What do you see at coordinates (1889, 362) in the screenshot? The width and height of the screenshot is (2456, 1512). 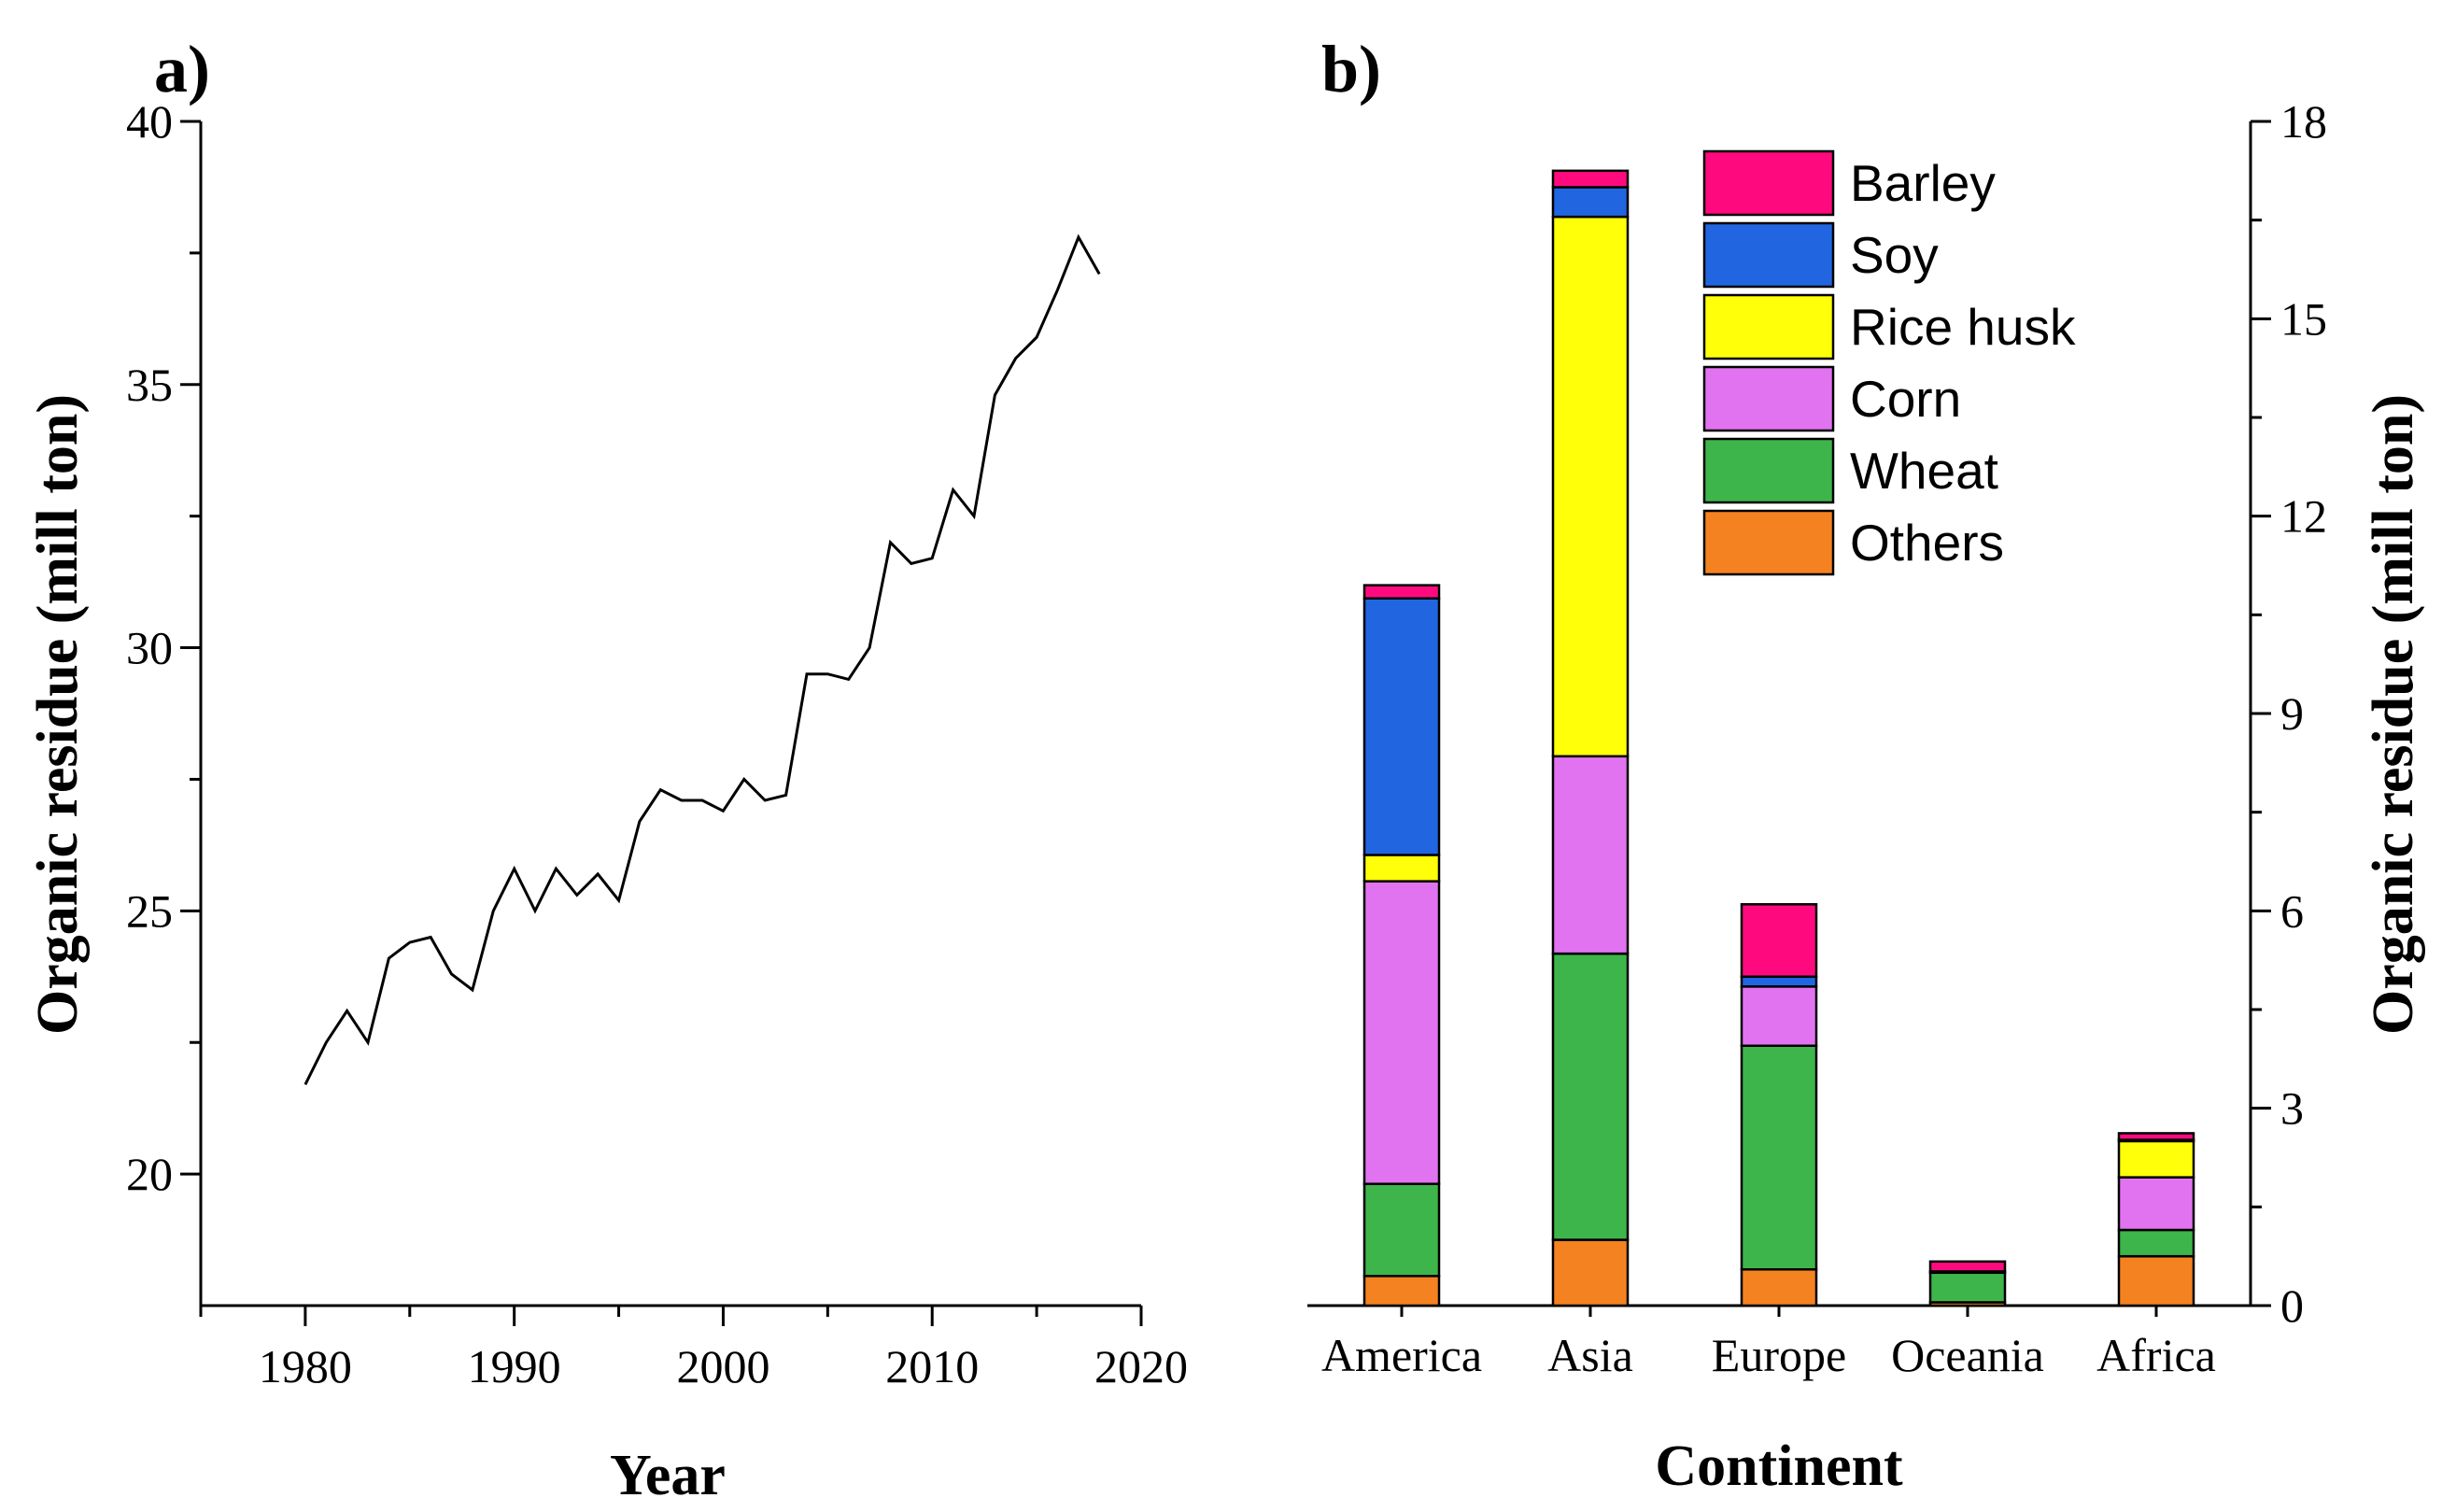 I see `legend: Barley Soy Rice husk Corn Wheat Others` at bounding box center [1889, 362].